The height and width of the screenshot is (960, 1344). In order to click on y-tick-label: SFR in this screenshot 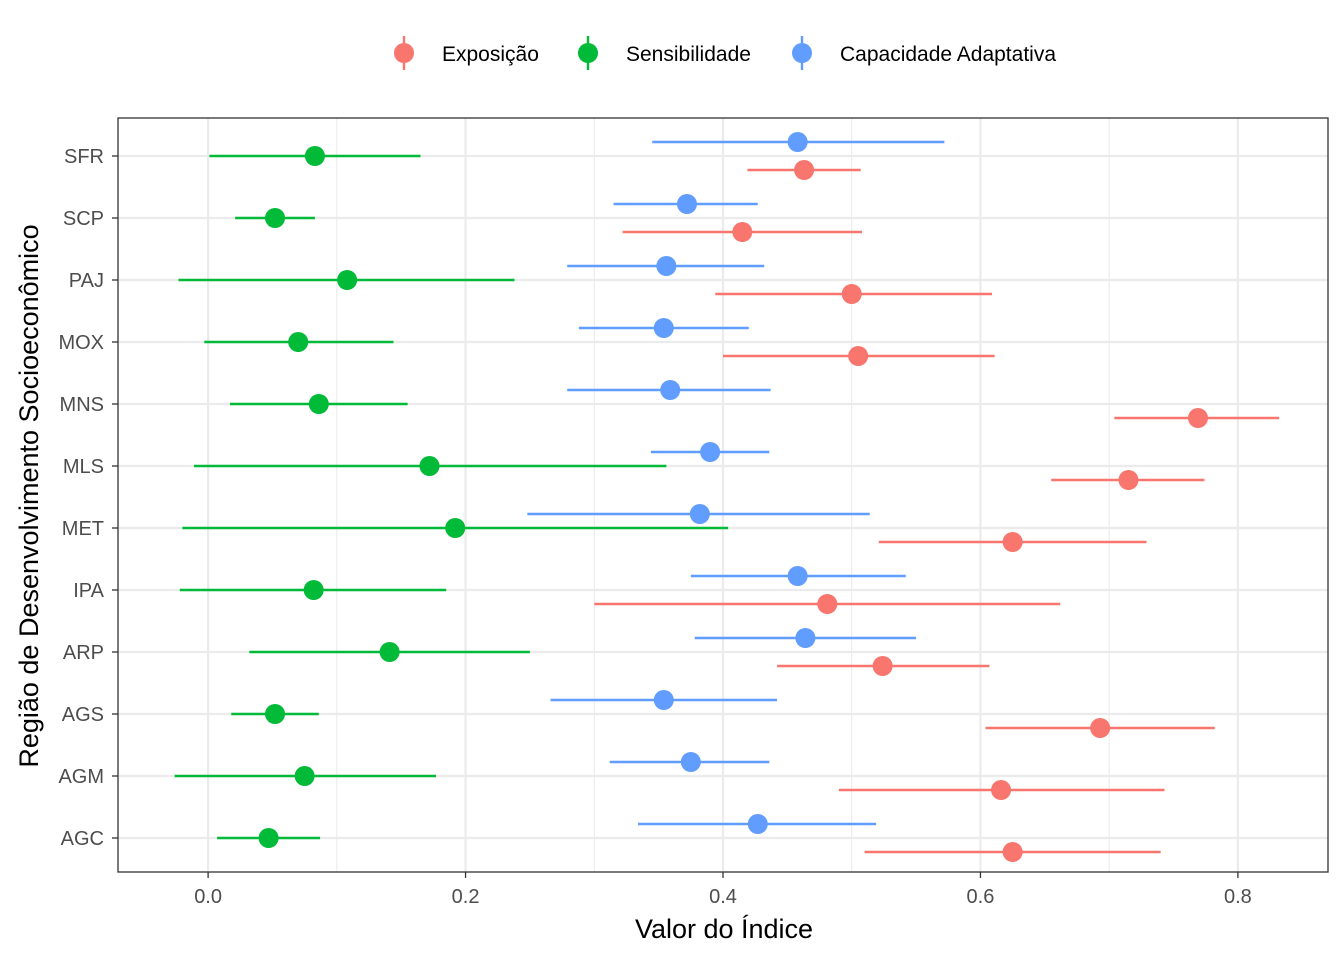, I will do `click(84, 157)`.